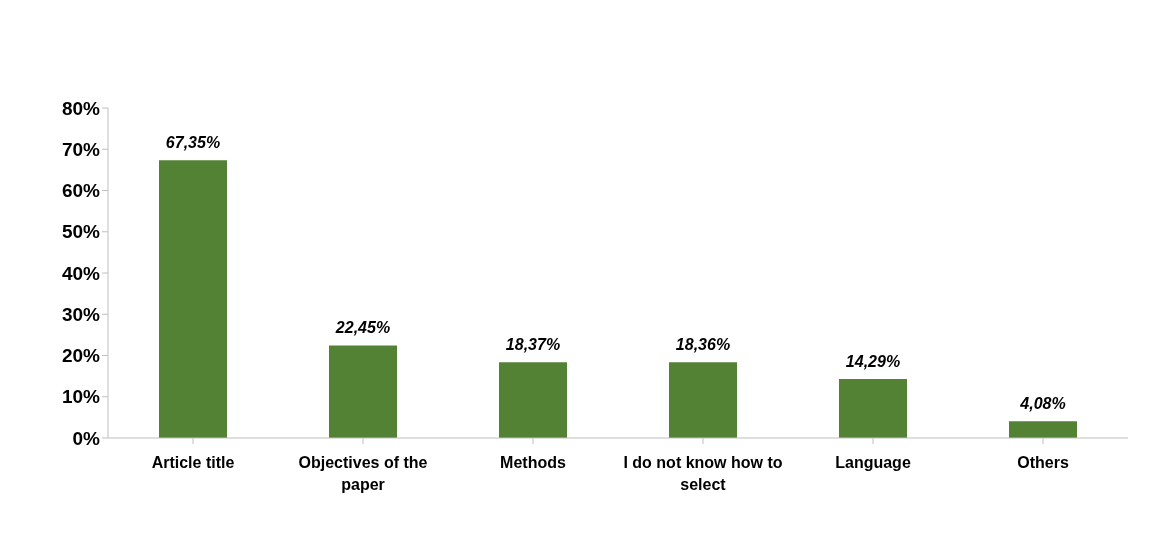  What do you see at coordinates (533, 345) in the screenshot?
I see `data-label: 18,37%` at bounding box center [533, 345].